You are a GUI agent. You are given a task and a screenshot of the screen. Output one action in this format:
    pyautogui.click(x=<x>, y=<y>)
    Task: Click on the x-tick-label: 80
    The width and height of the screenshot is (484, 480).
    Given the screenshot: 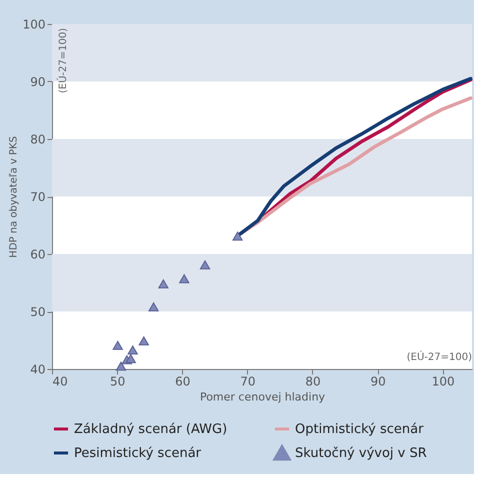 What is the action you would take?
    pyautogui.click(x=313, y=381)
    